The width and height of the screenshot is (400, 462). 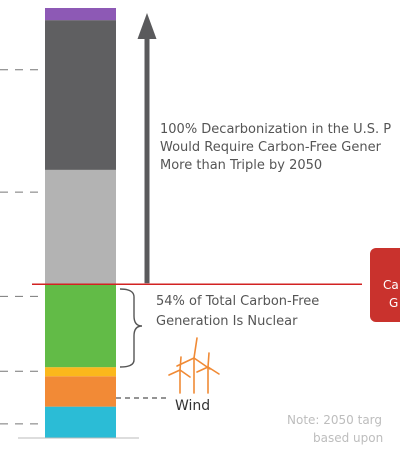 I want to click on triple-arrow, so click(x=147, y=148).